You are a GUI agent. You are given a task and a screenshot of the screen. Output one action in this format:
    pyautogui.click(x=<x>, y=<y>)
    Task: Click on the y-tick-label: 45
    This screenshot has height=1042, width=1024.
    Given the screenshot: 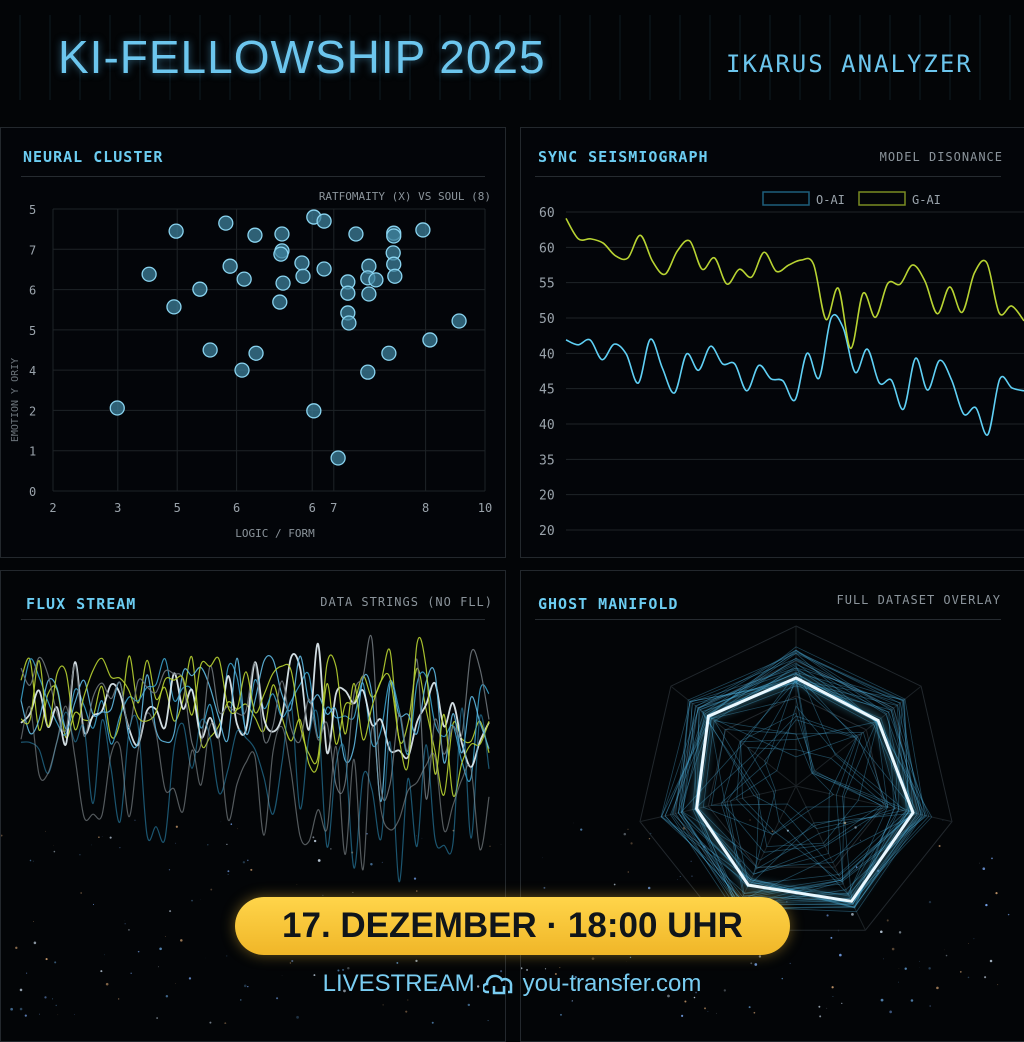 What is the action you would take?
    pyautogui.click(x=547, y=390)
    